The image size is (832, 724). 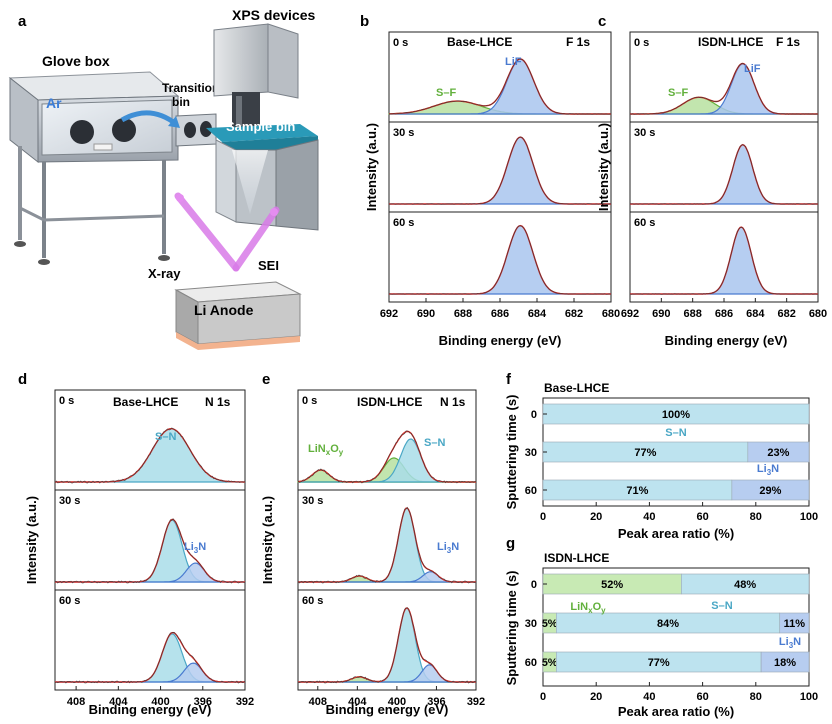 I want to click on panel-b-x-ticks: 692 690 688 686 684 682 680, so click(x=500, y=309).